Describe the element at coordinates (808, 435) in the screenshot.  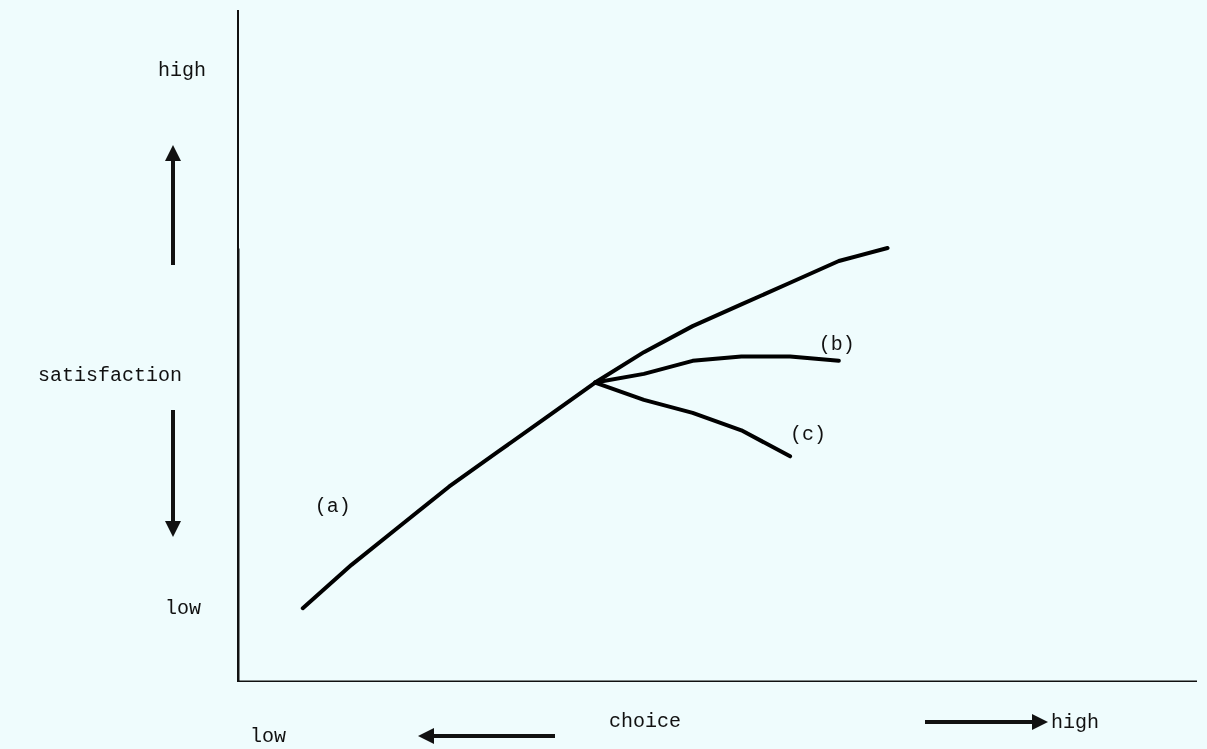
I see `series-label: (c)` at that location.